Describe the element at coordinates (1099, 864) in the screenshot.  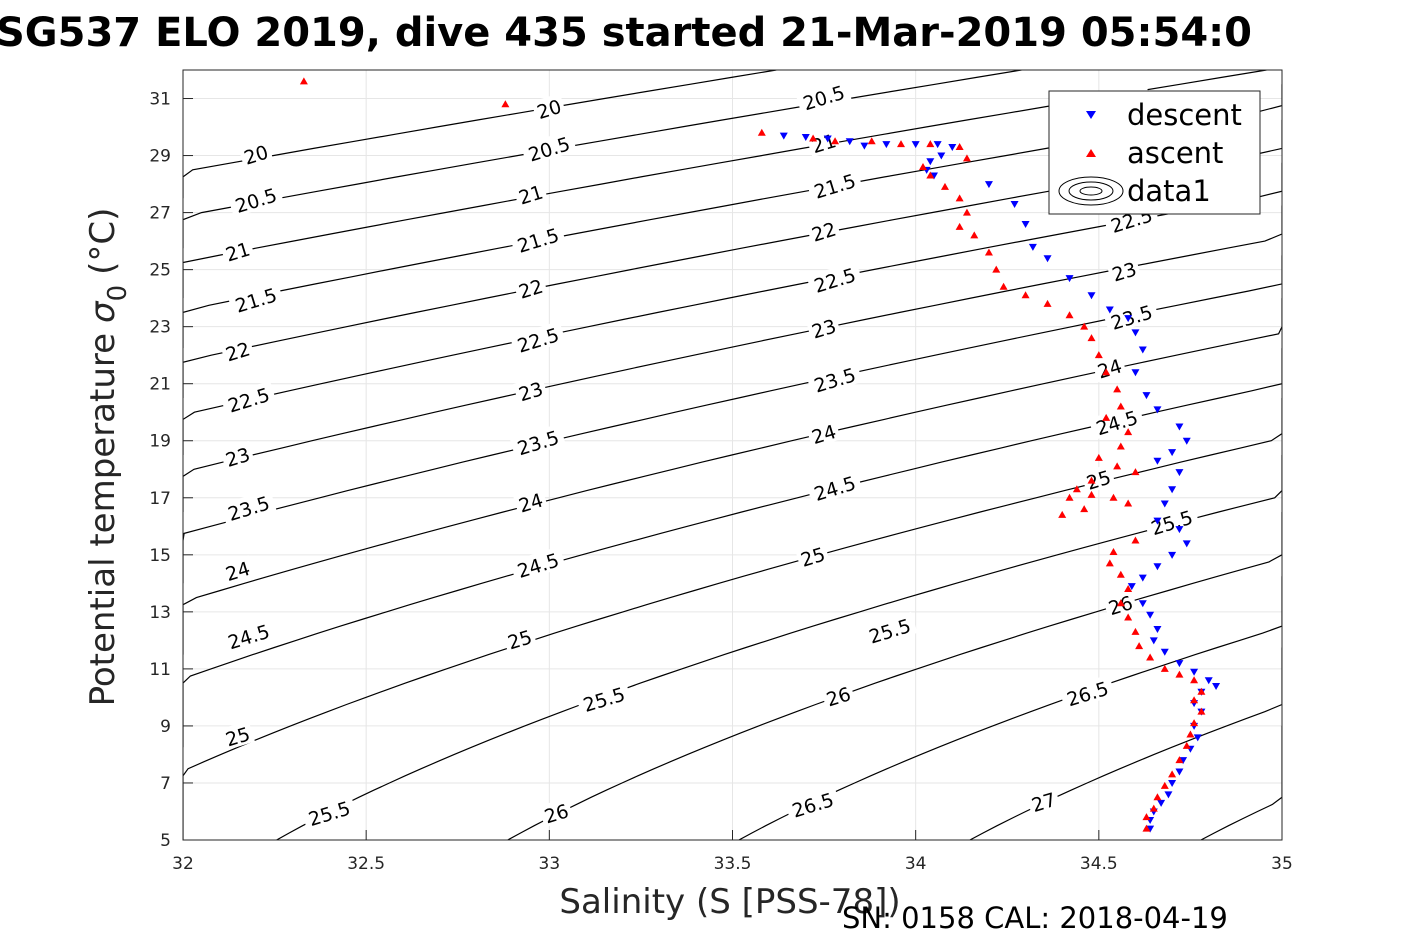
I see `x-tick-label: 34.5` at that location.